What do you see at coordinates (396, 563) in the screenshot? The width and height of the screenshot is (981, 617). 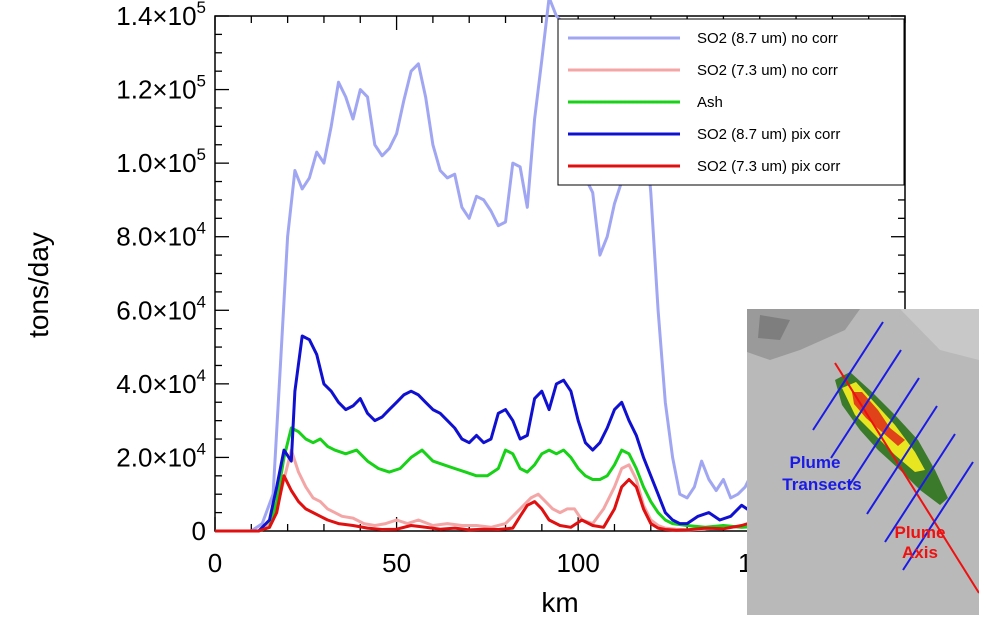 I see `x-tick-label: 50` at bounding box center [396, 563].